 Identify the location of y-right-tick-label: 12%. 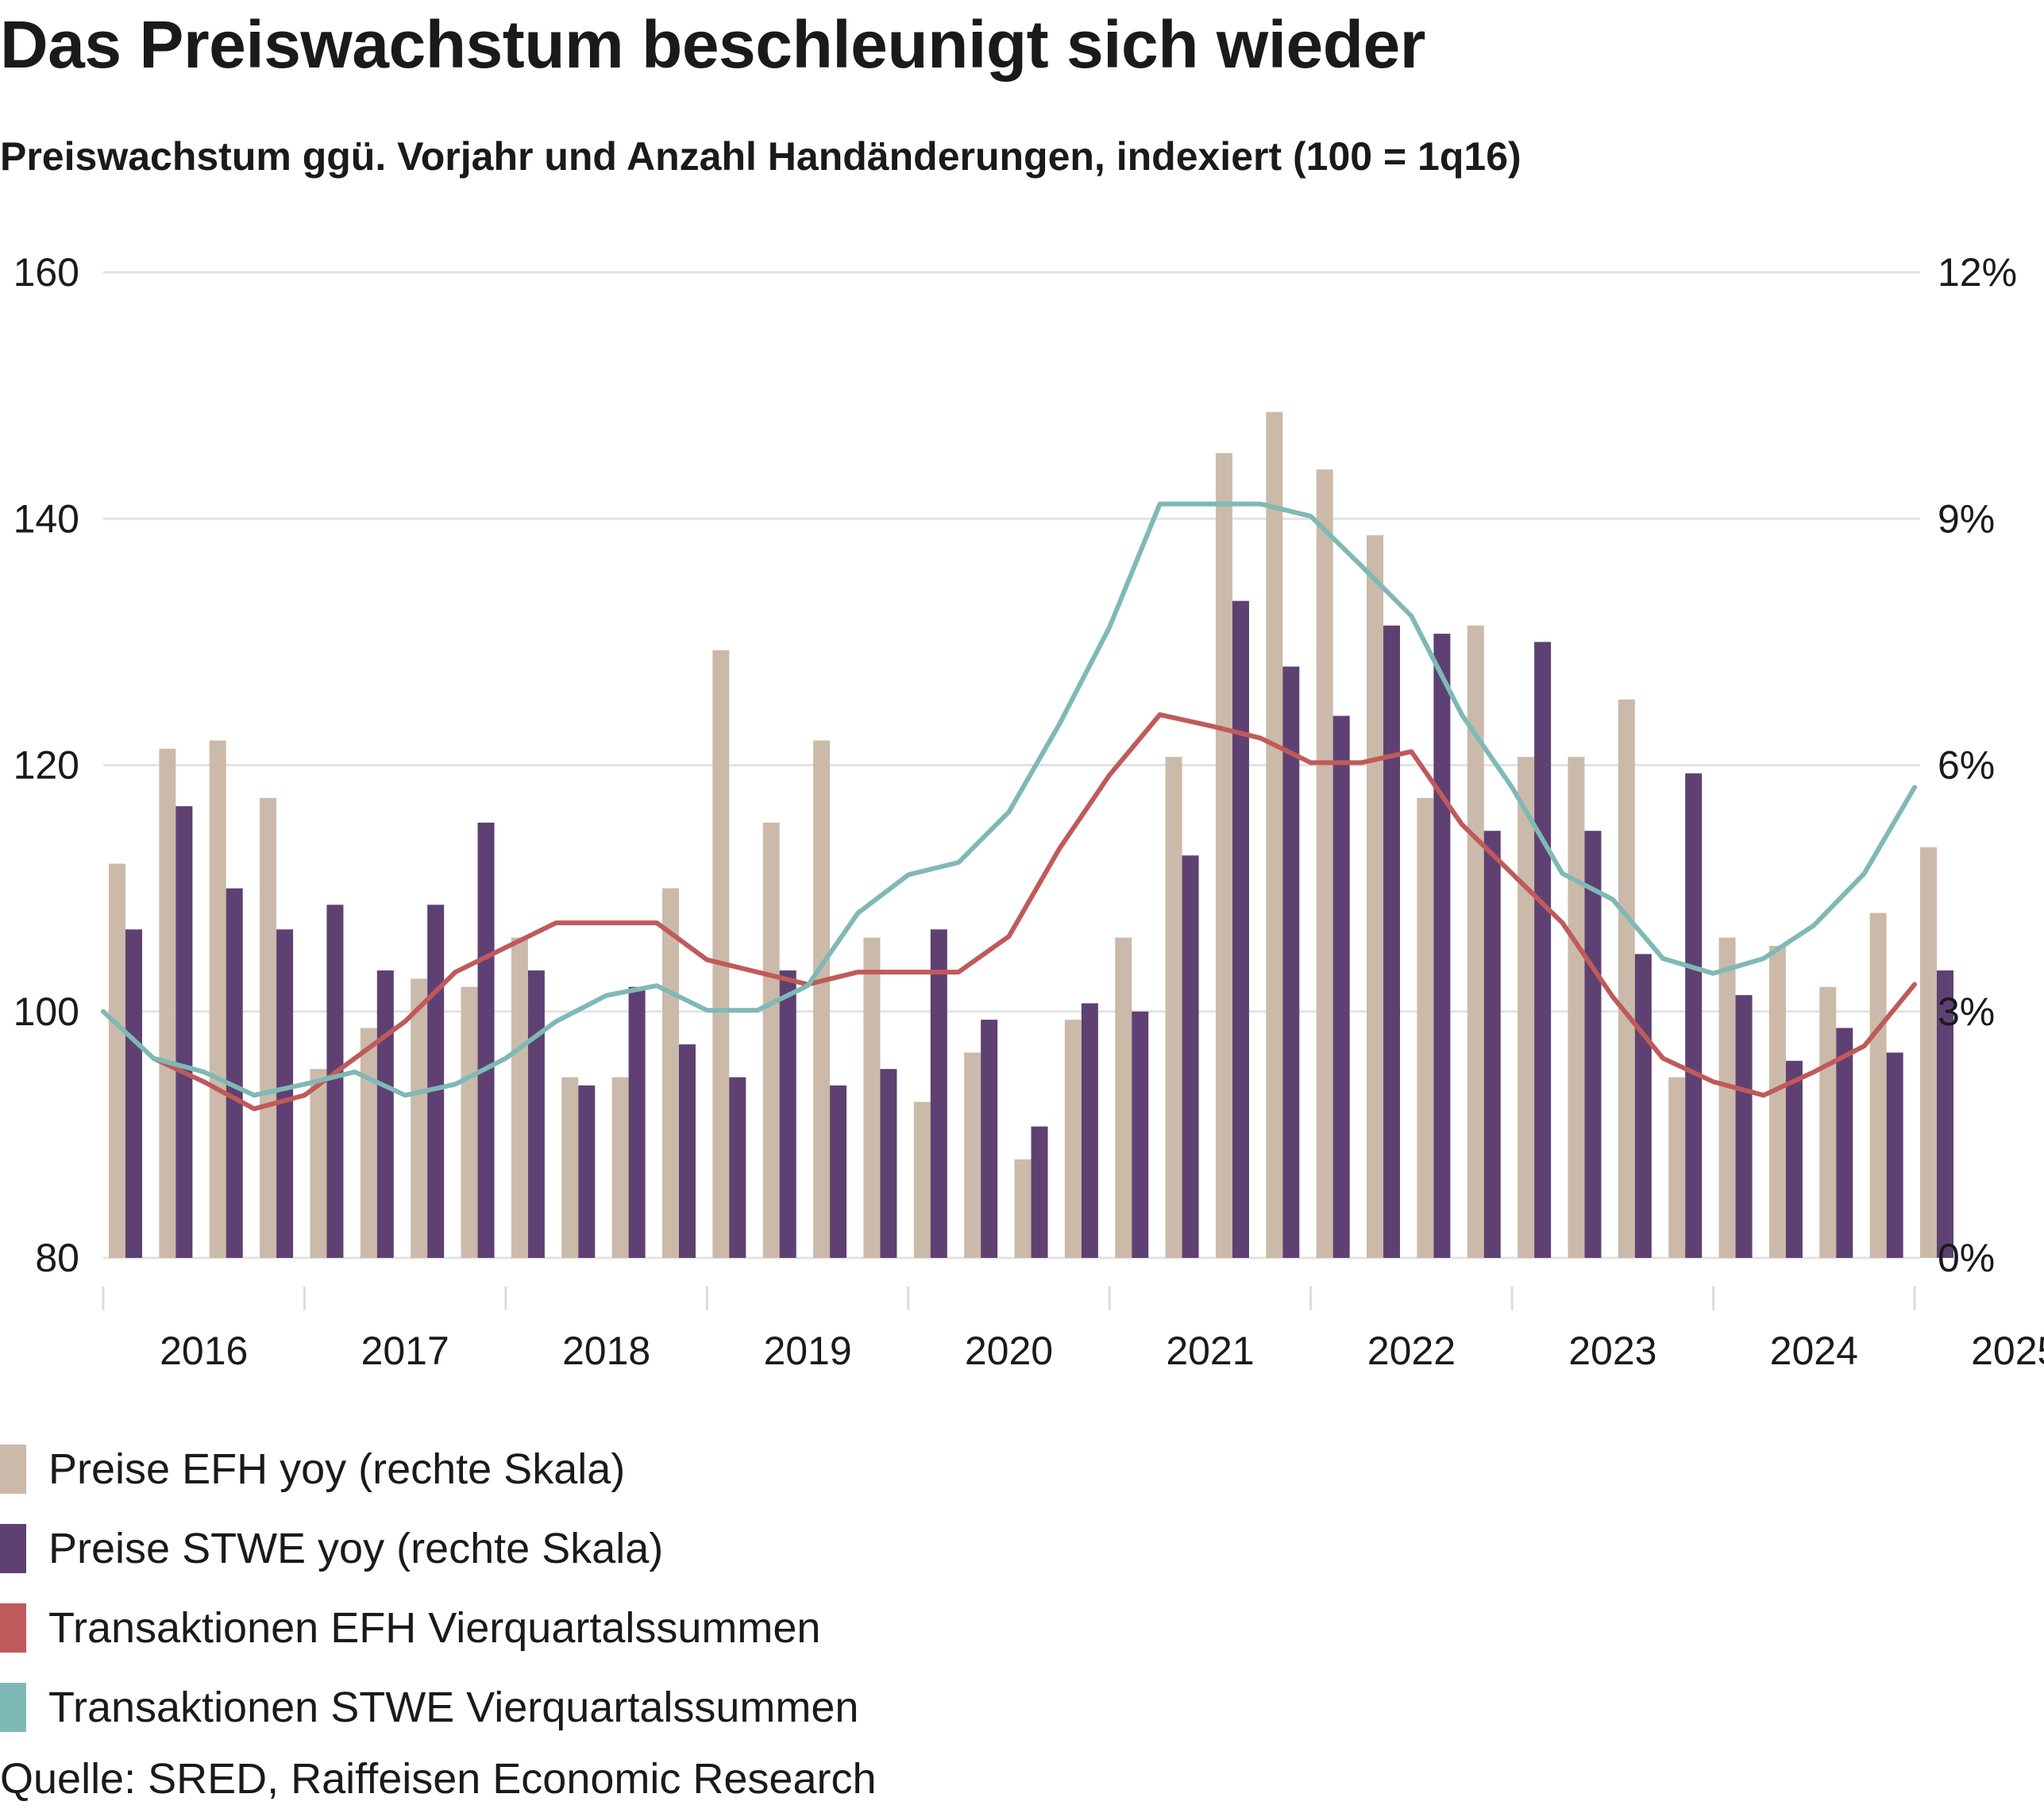
(1977, 272).